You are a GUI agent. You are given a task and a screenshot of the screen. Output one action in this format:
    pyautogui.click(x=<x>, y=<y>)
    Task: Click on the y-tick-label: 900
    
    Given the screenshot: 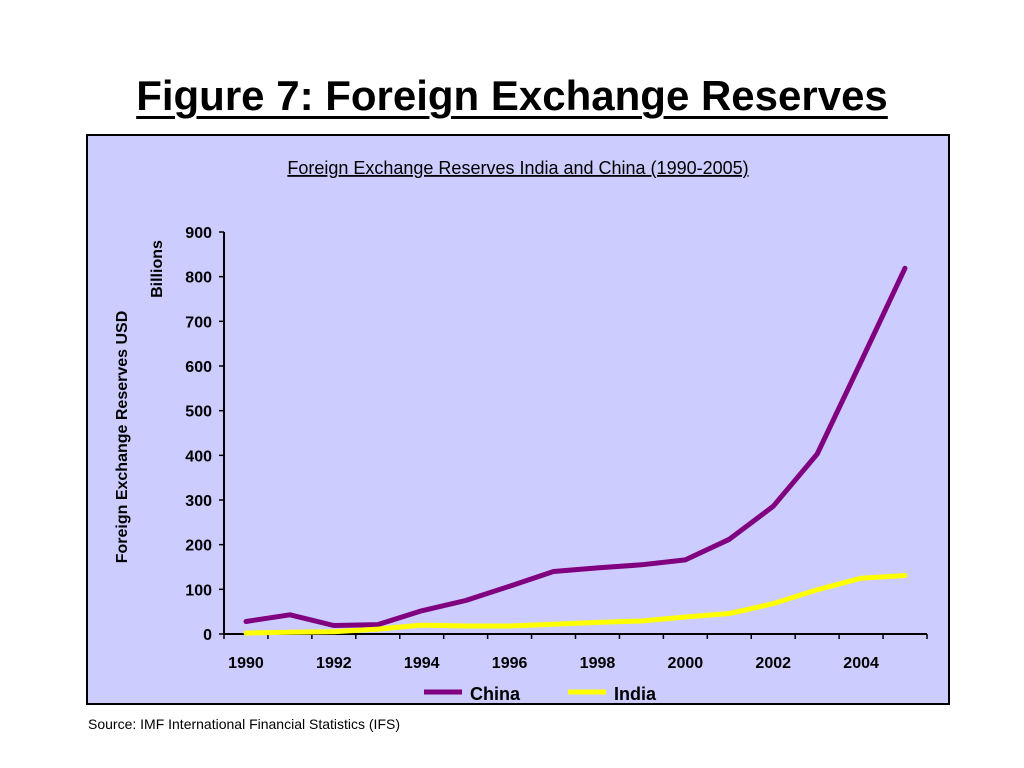 What is the action you would take?
    pyautogui.click(x=198, y=233)
    